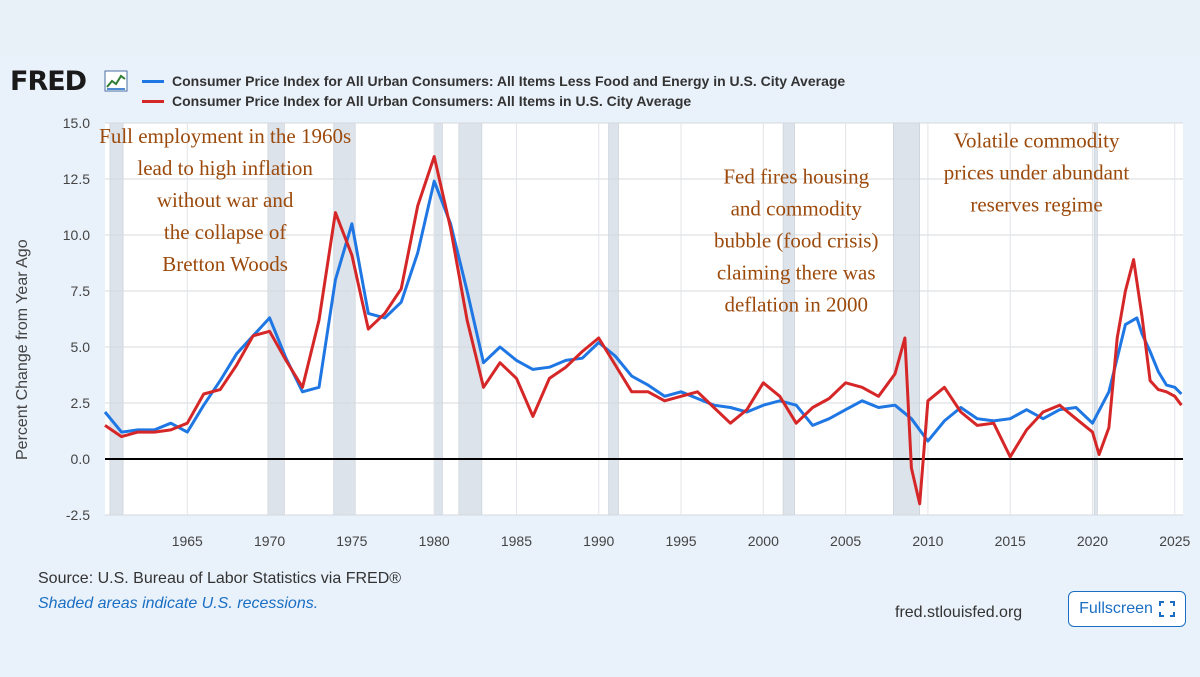 This screenshot has height=677, width=1200. What do you see at coordinates (1037, 141) in the screenshot?
I see `annotation-line: Volatile commodity` at bounding box center [1037, 141].